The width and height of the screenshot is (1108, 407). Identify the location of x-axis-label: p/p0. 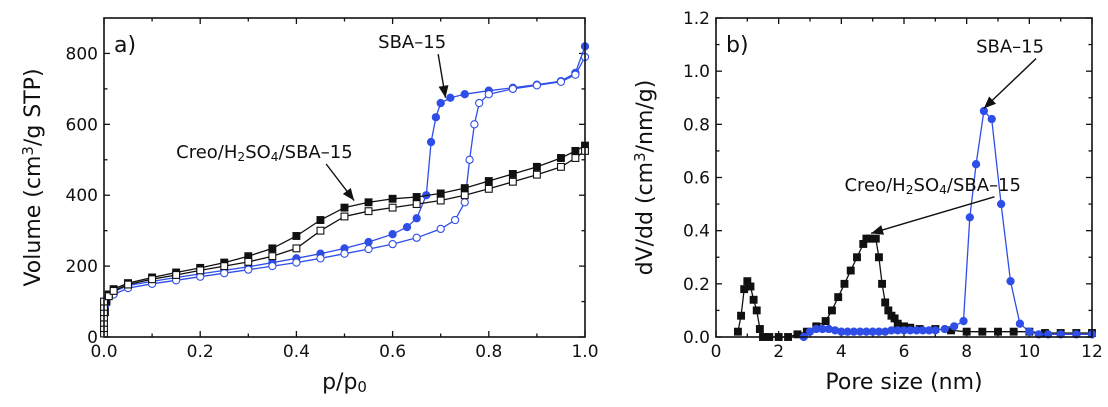
(344, 383).